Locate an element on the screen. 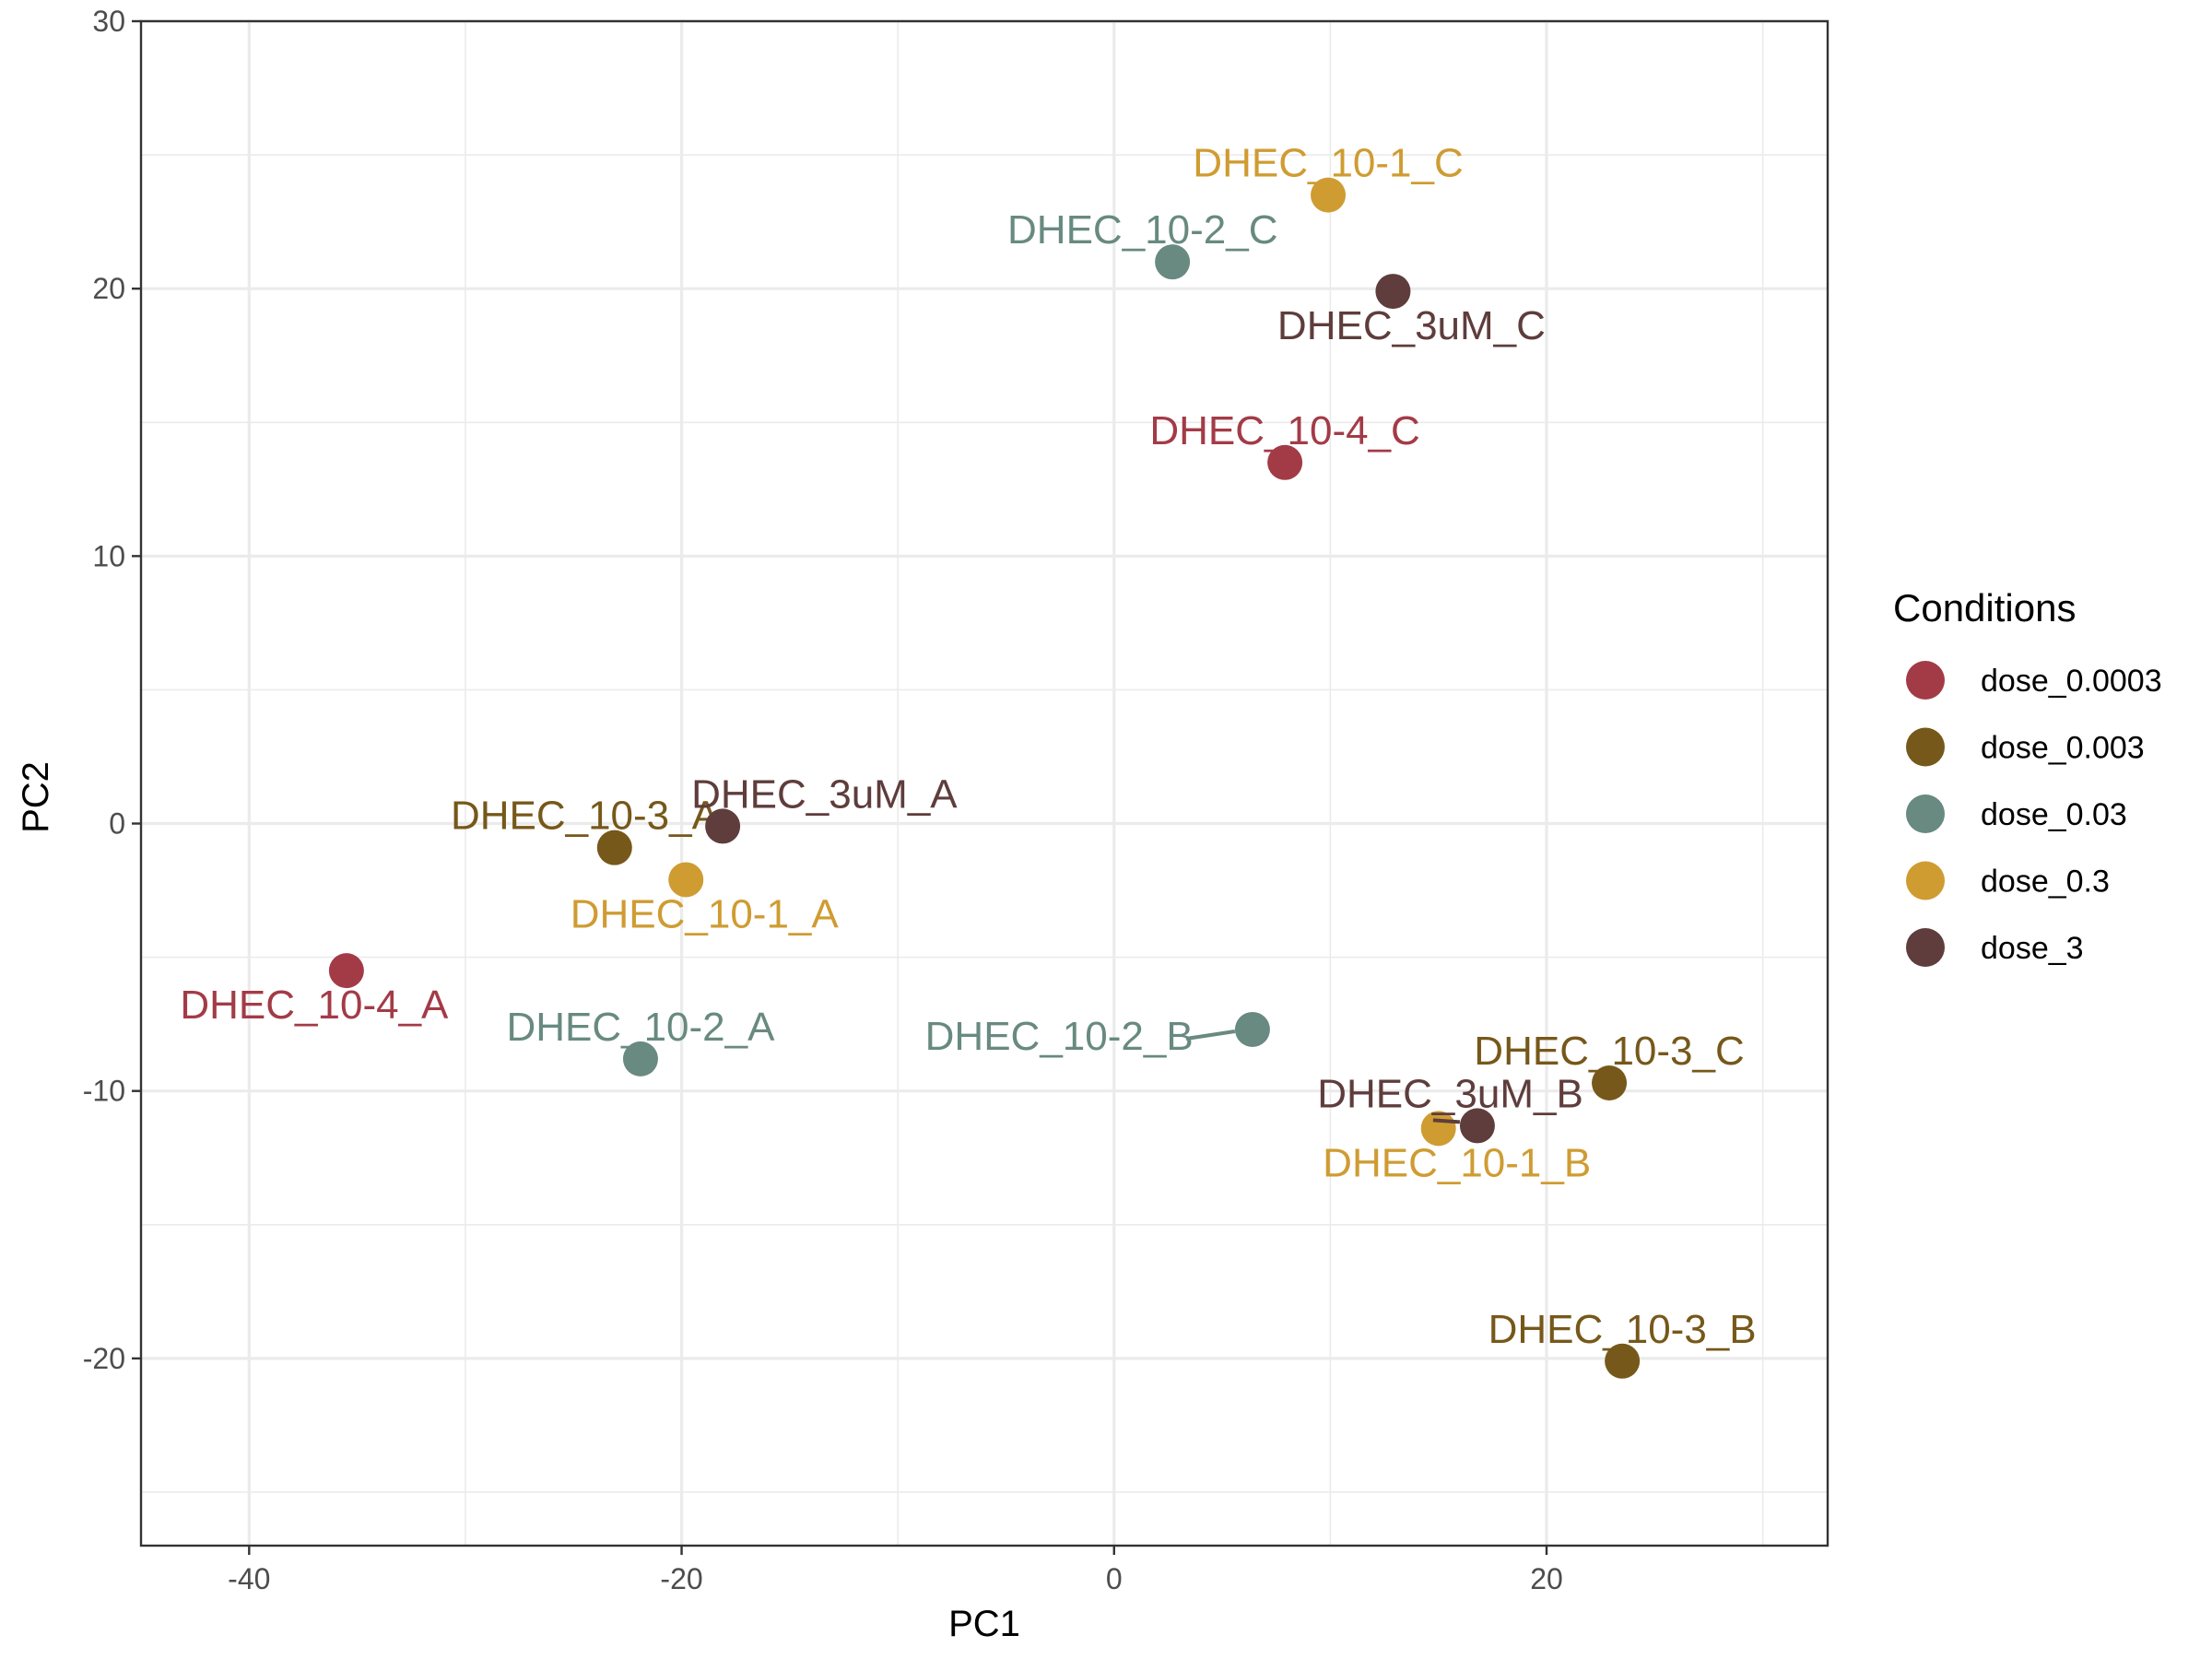  y-tick-label: 10 is located at coordinates (108, 555).